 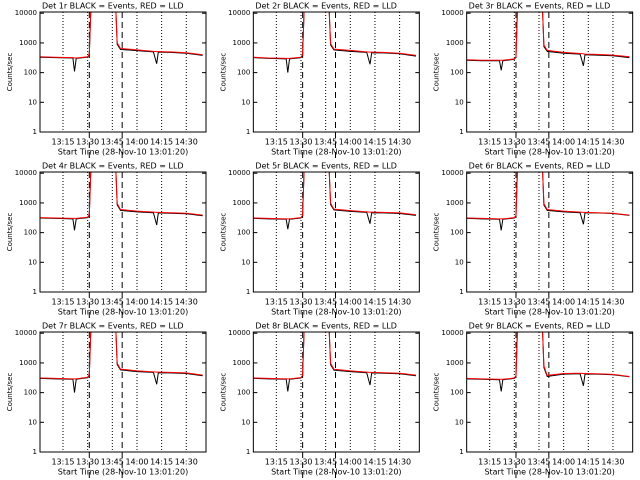 I want to click on panel-title: Det 7r BLACK = Events, RED = LLD, so click(x=113, y=326).